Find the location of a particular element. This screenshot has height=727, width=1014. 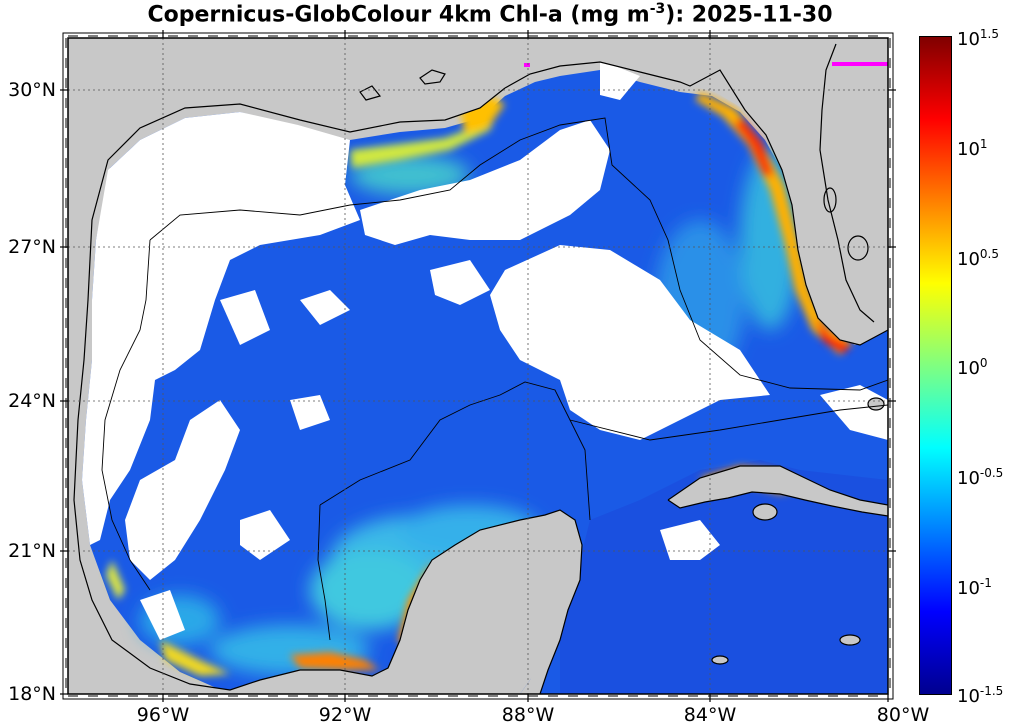

colorbar is located at coordinates (935, 365).